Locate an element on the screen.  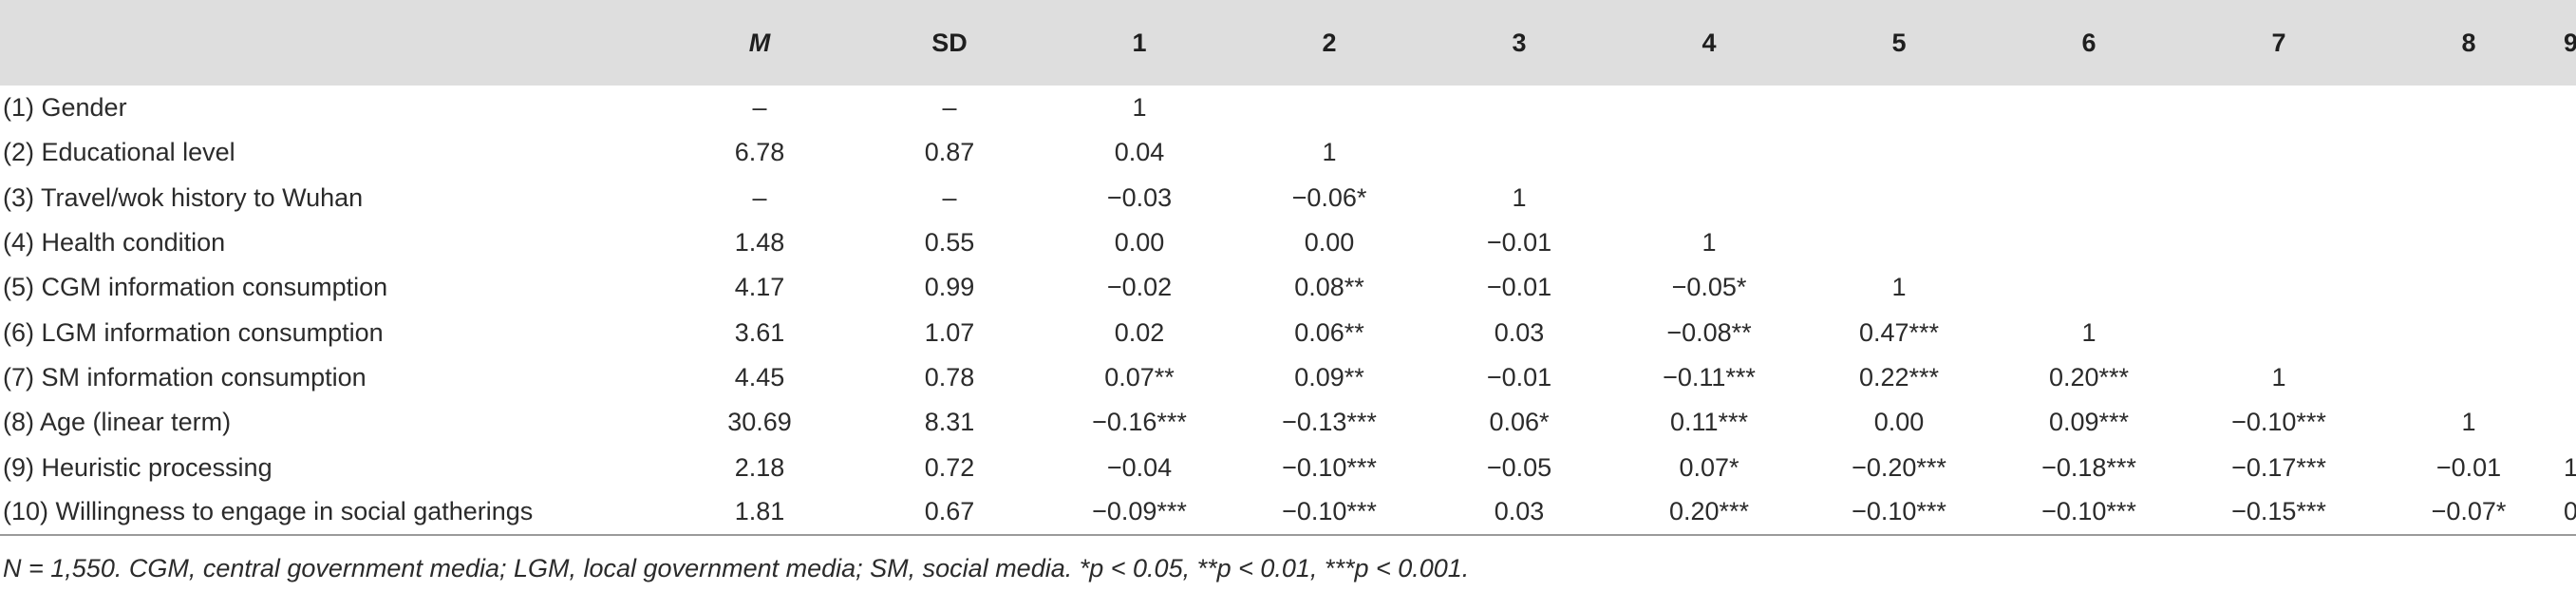
table-cell: 3.61 is located at coordinates (759, 332).